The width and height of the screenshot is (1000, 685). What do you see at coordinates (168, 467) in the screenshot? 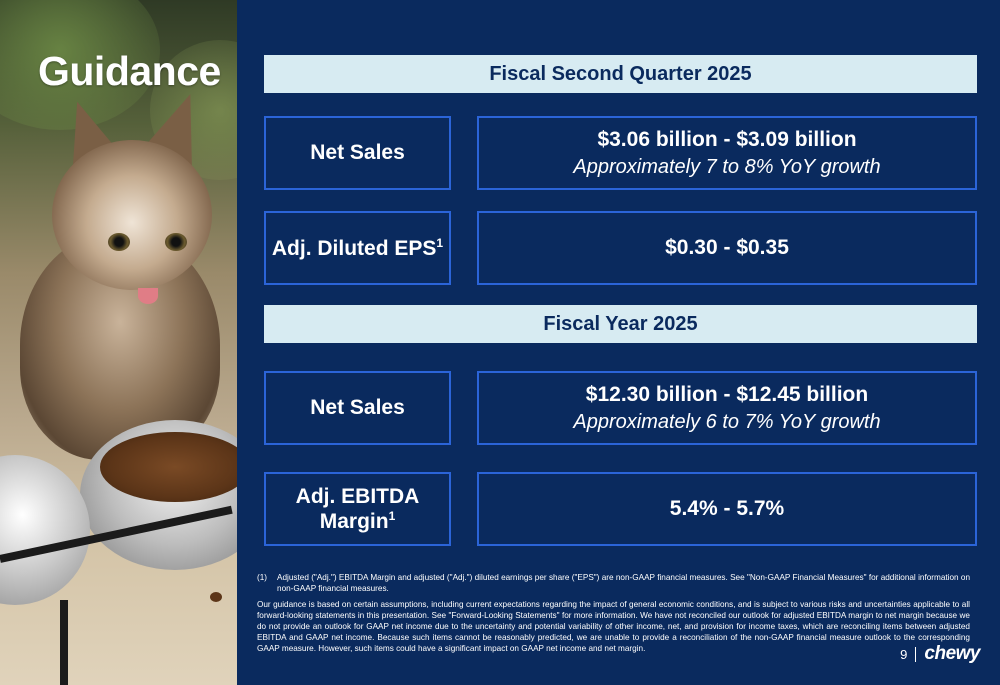
I see `kibble-food` at bounding box center [168, 467].